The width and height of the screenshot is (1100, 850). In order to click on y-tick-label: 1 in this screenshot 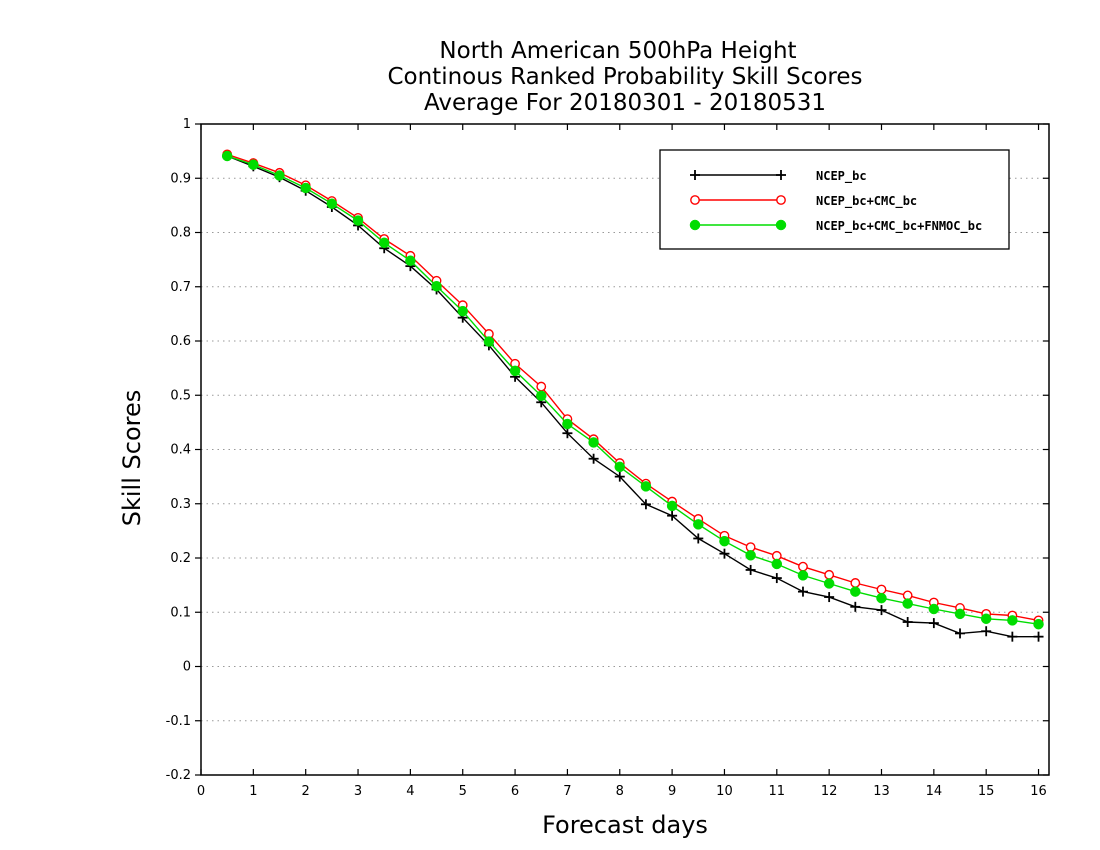, I will do `click(187, 124)`.